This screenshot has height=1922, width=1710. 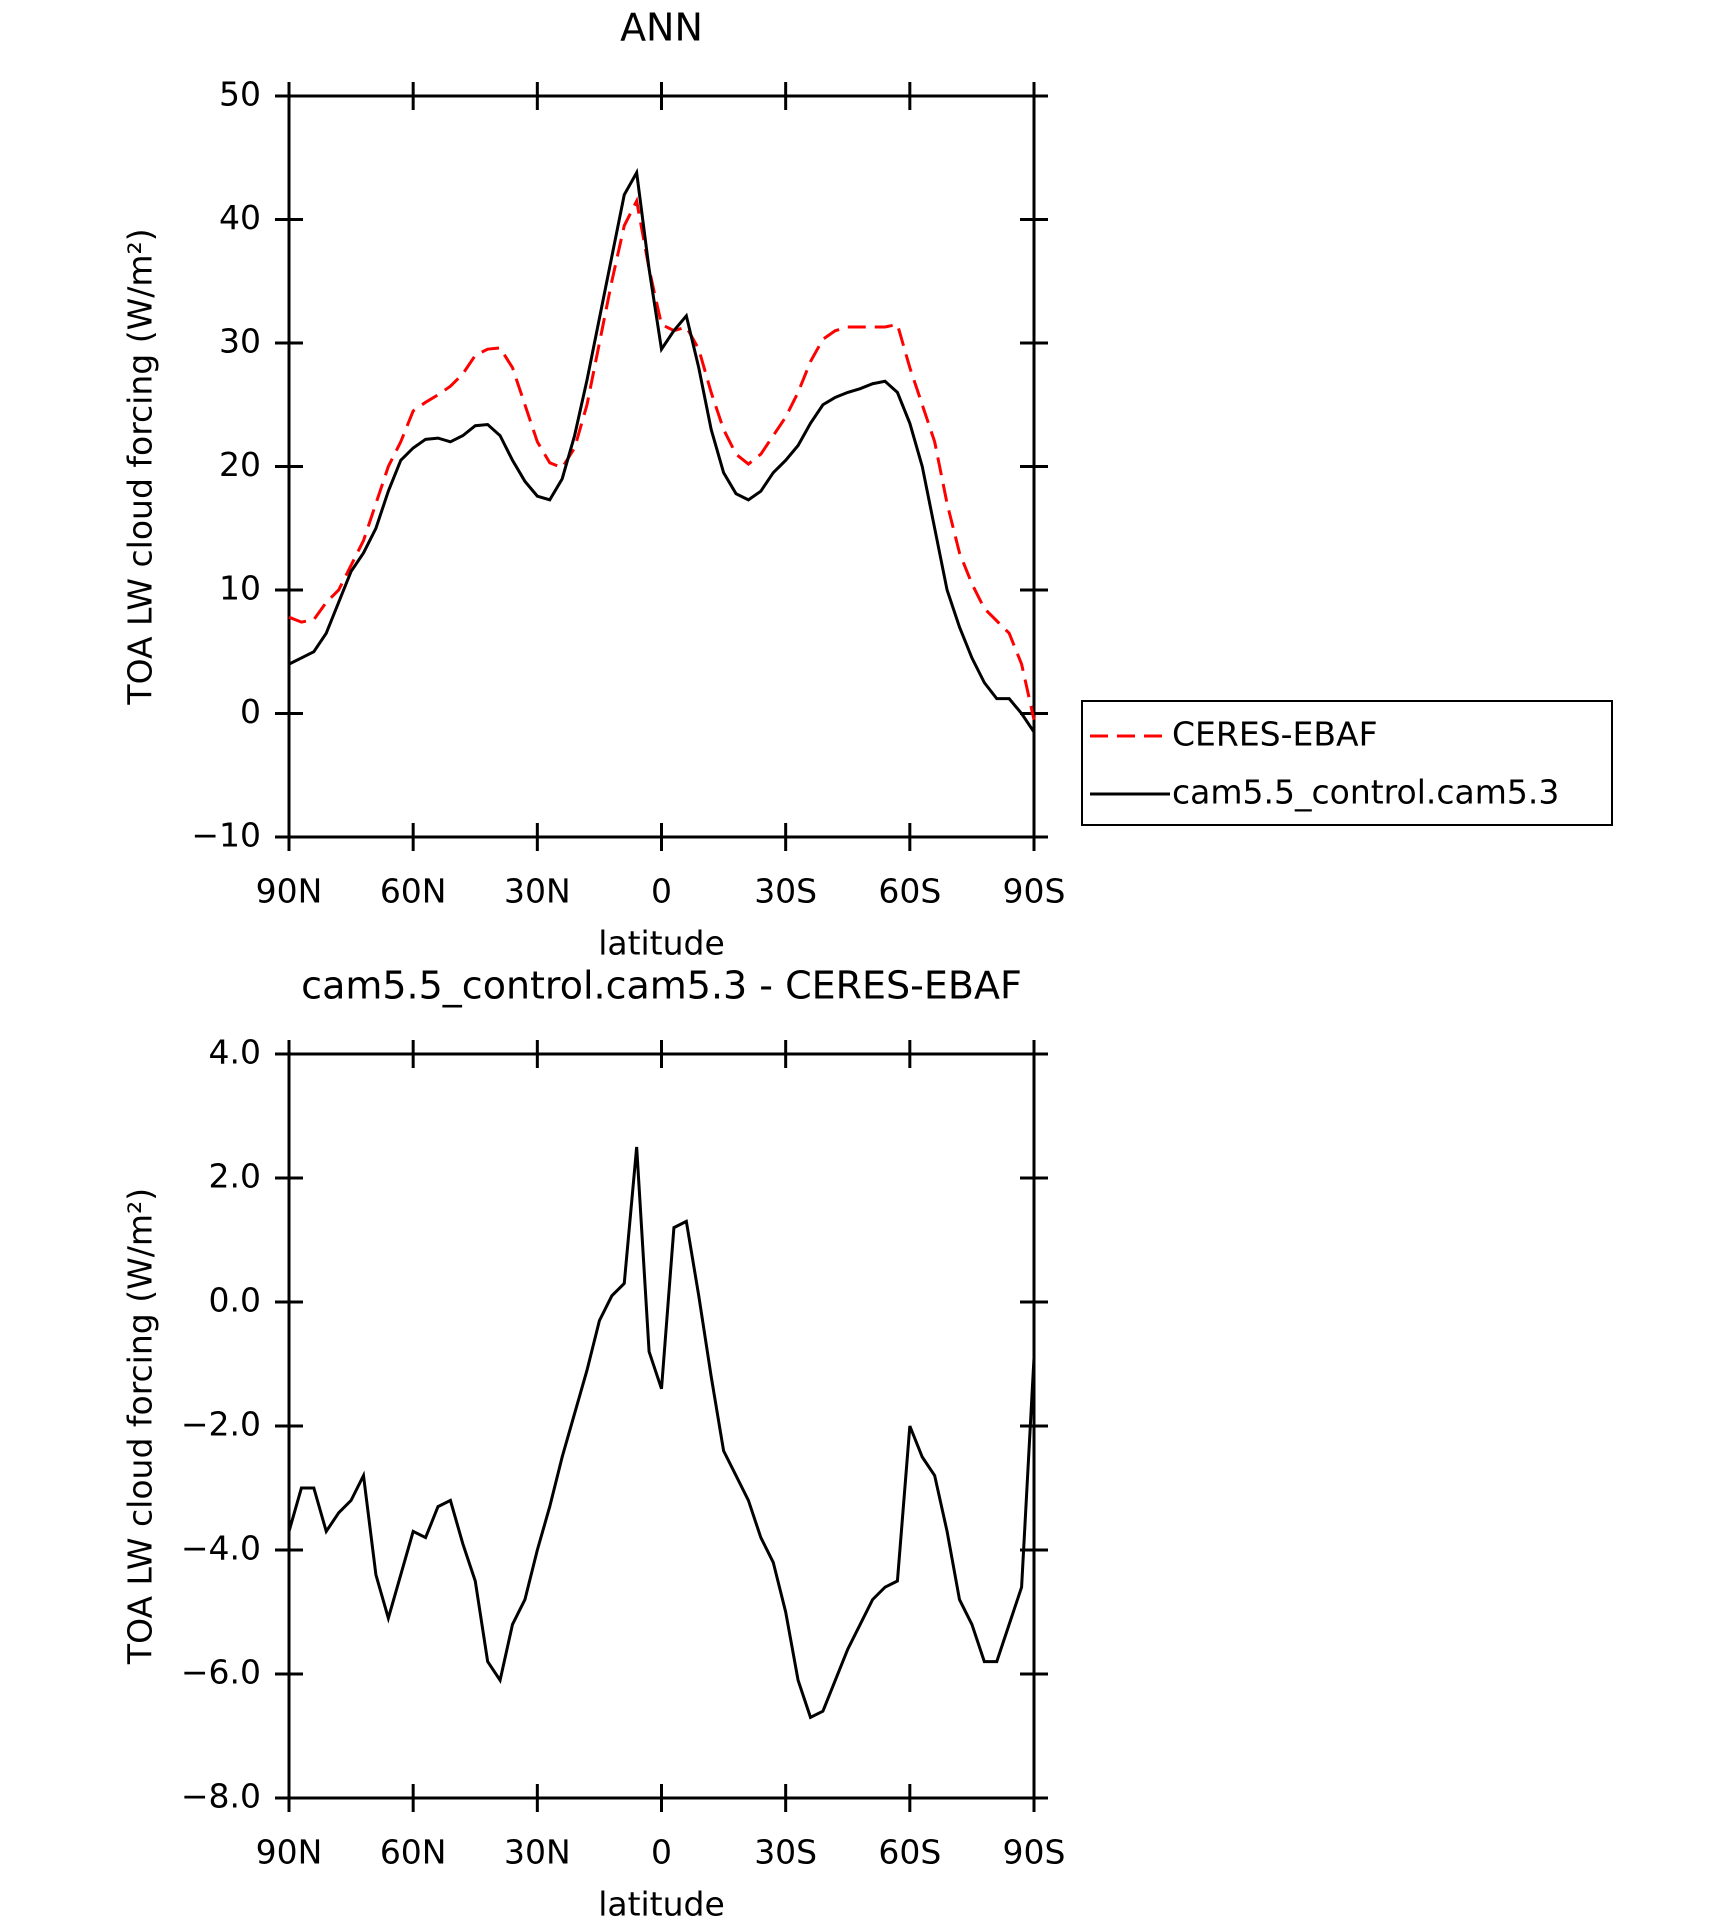 What do you see at coordinates (235, 1176) in the screenshot?
I see `y-tick-label: 2.0` at bounding box center [235, 1176].